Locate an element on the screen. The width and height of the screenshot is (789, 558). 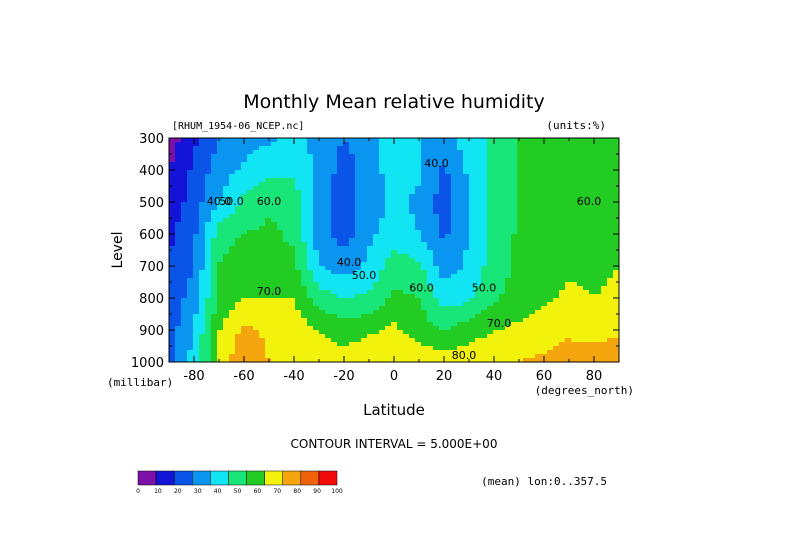
y-tick-label: 500 is located at coordinates (151, 203).